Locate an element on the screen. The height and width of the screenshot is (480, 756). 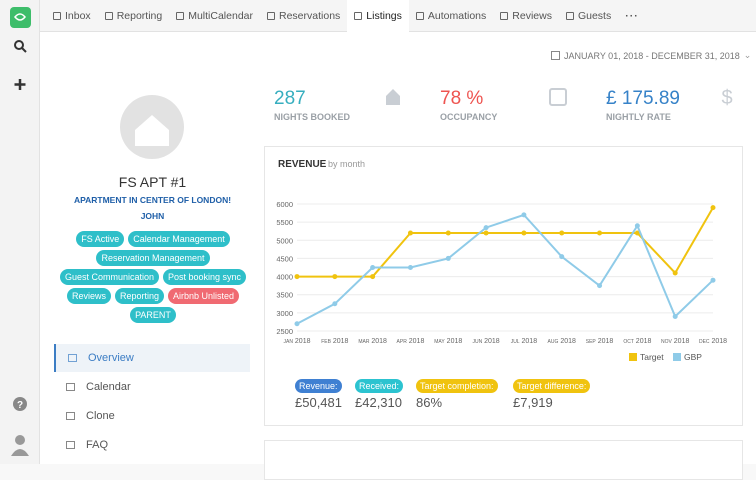
legend-label: Target is located at coordinates (652, 357).